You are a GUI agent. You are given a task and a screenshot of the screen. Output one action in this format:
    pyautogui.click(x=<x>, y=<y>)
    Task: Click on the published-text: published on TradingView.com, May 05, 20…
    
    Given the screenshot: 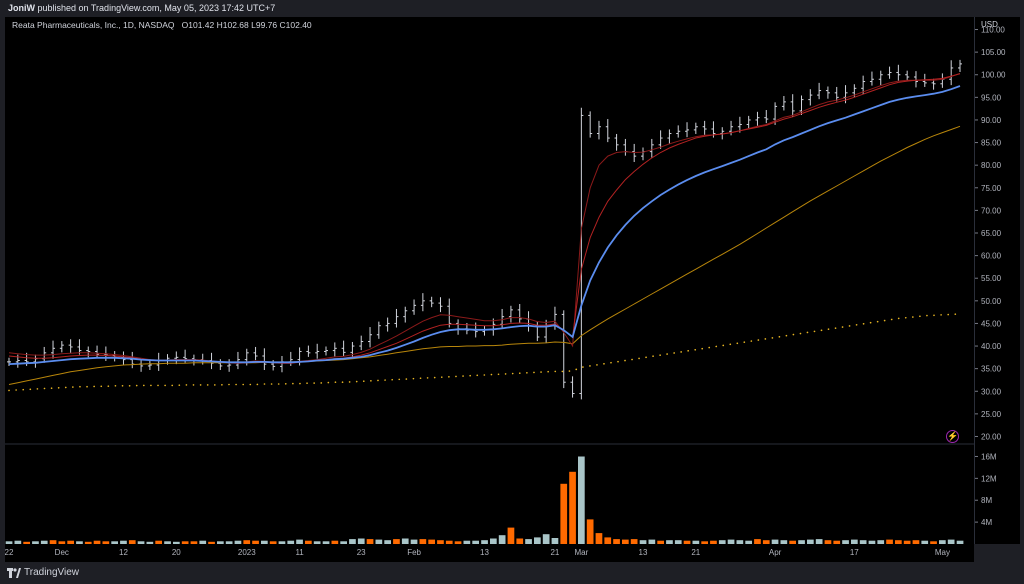 What is the action you would take?
    pyautogui.click(x=156, y=8)
    